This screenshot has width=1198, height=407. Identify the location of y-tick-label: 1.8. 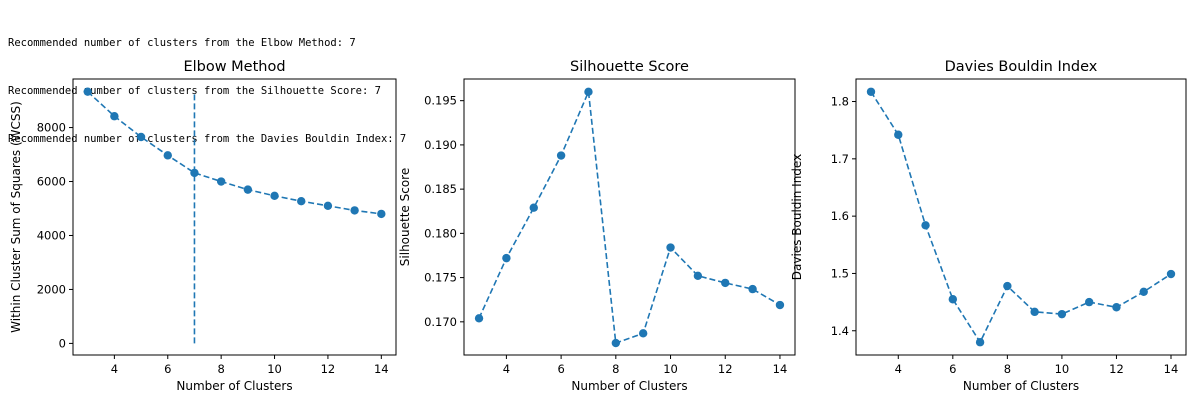
(840, 102).